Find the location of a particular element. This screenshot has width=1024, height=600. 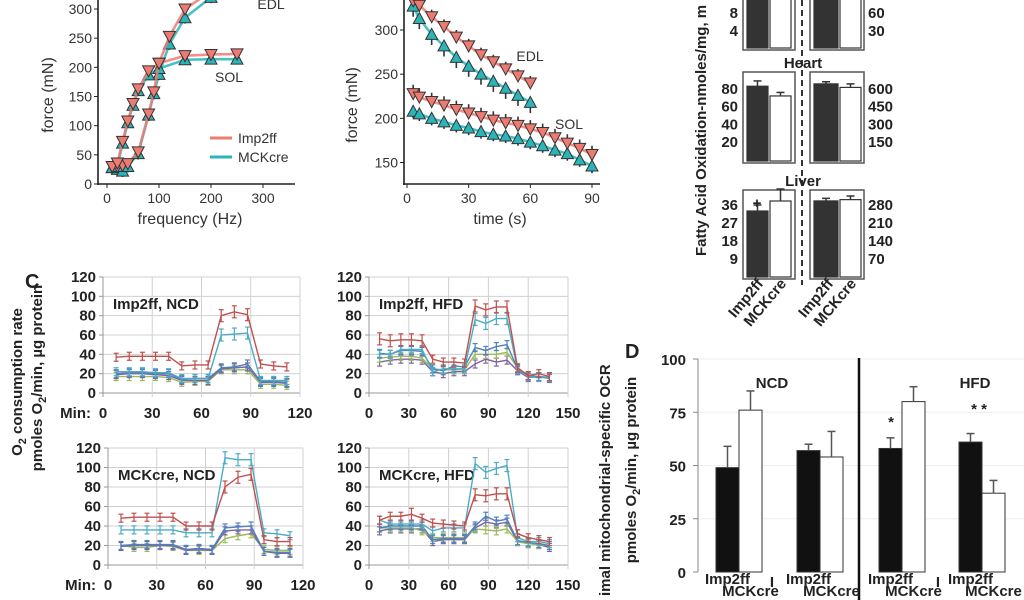

subplot-title: Imp2ff, NCD is located at coordinates (156, 304).